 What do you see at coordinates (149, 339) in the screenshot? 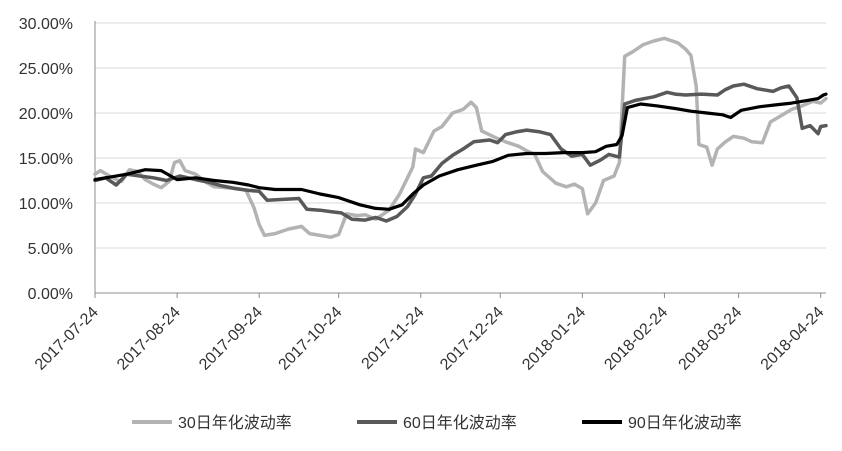
I see `x-tick-label: 2017-08-24` at bounding box center [149, 339].